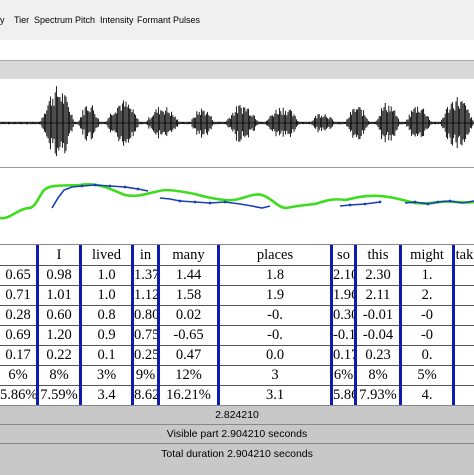 This screenshot has width=474, height=475. Describe the element at coordinates (53, 20) in the screenshot. I see `menu-item-spectrum: Spectrum` at that location.